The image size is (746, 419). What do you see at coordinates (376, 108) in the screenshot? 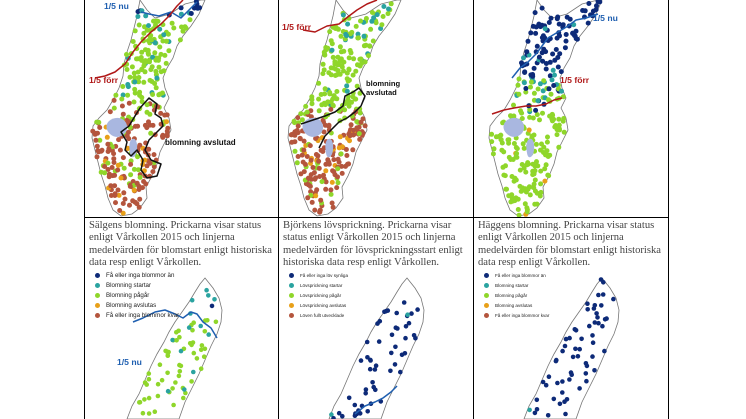
I see `map-bjork-status: 1/5 förr blomning avslutad` at bounding box center [376, 108].